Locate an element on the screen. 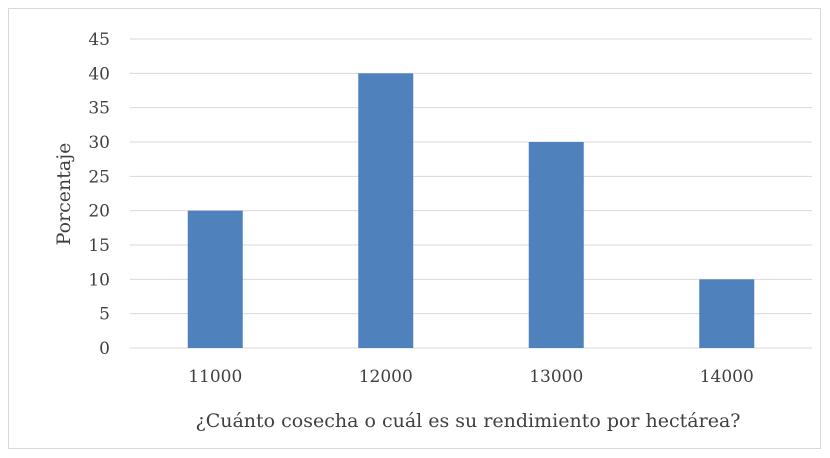 The image size is (830, 458). y-tick-label: 40 is located at coordinates (99, 74).